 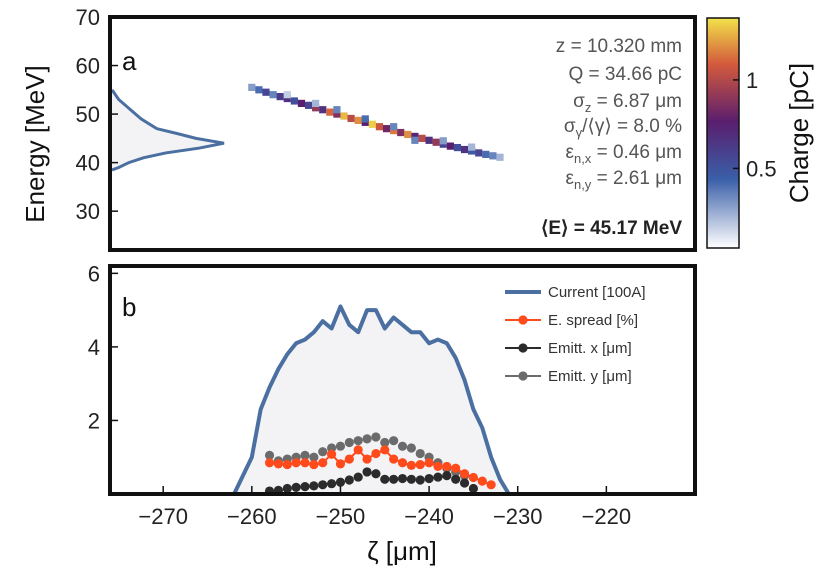 I want to click on x-tick-label: −230, so click(x=518, y=516).